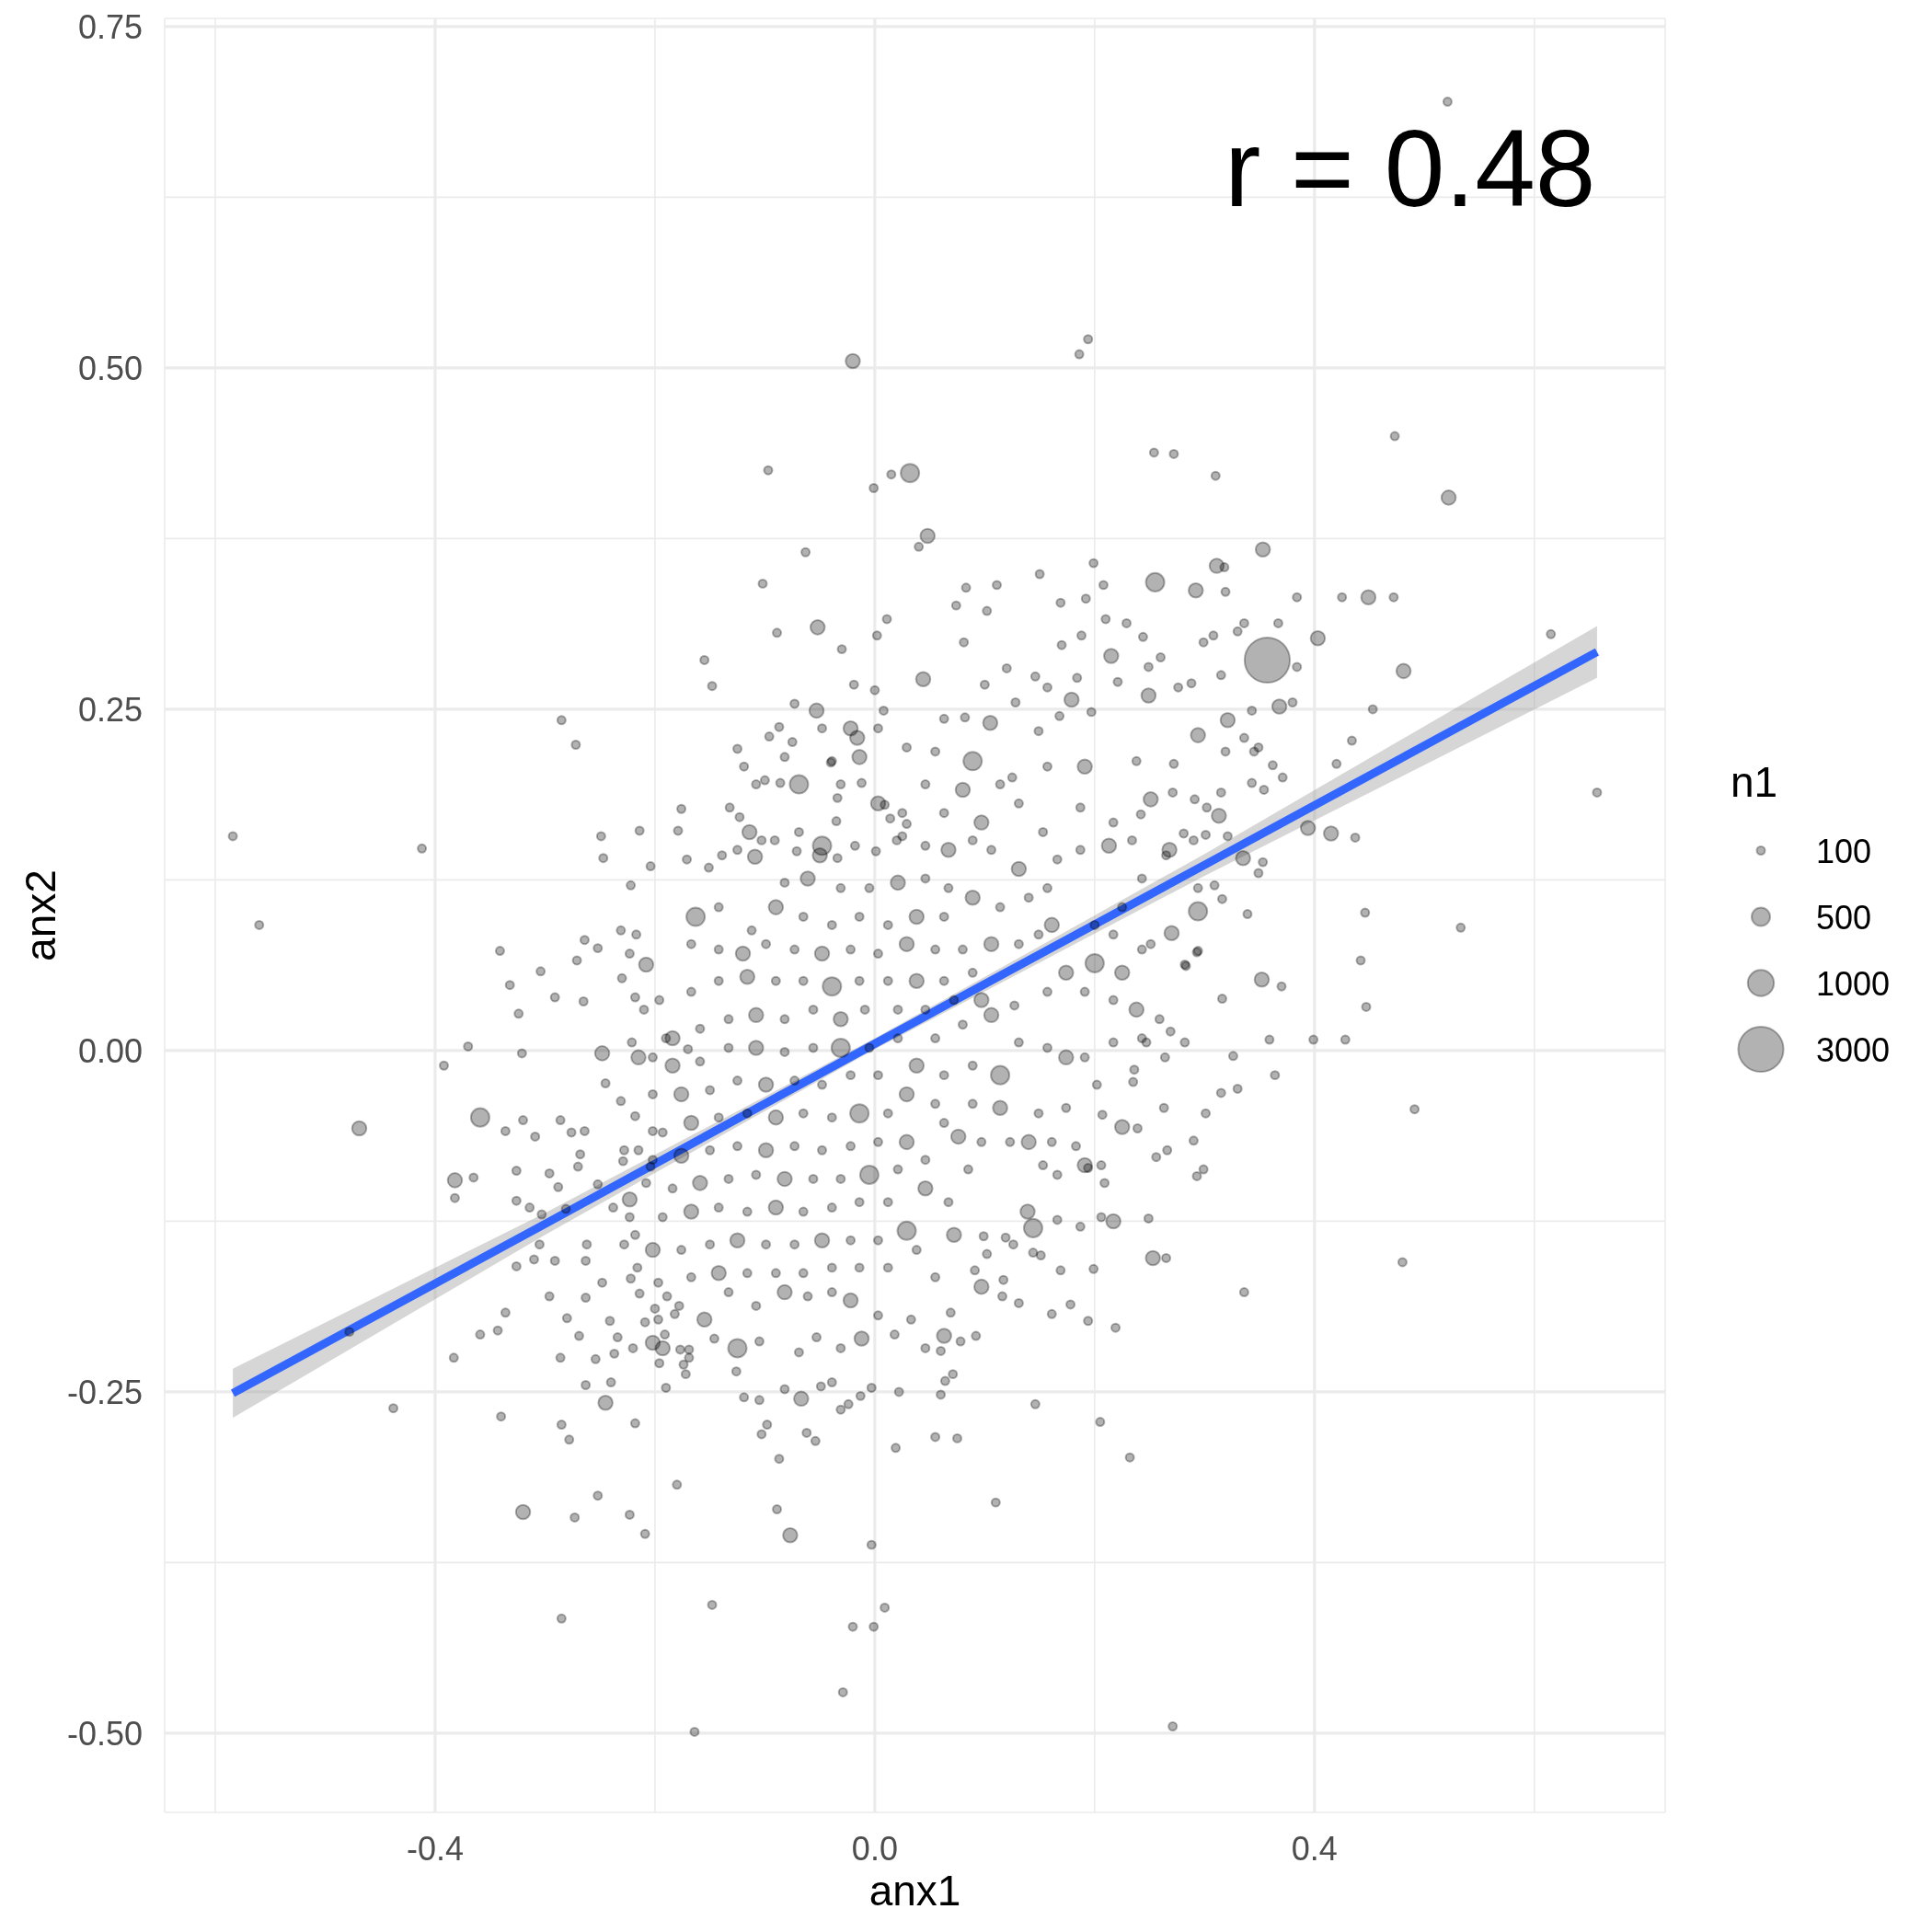  I want to click on y-tick-label: 0.00, so click(110, 1050).